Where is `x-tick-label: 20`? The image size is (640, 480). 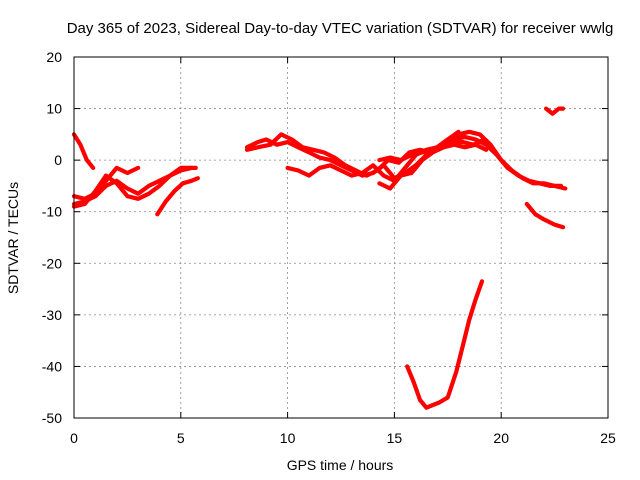
x-tick-label: 20 is located at coordinates (501, 438).